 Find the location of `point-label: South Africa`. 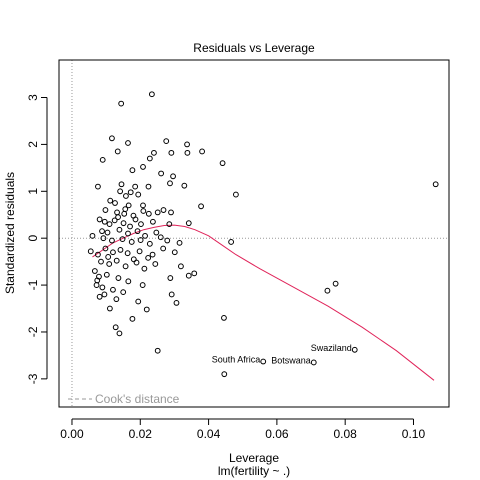

point-label: South Africa is located at coordinates (236, 360).